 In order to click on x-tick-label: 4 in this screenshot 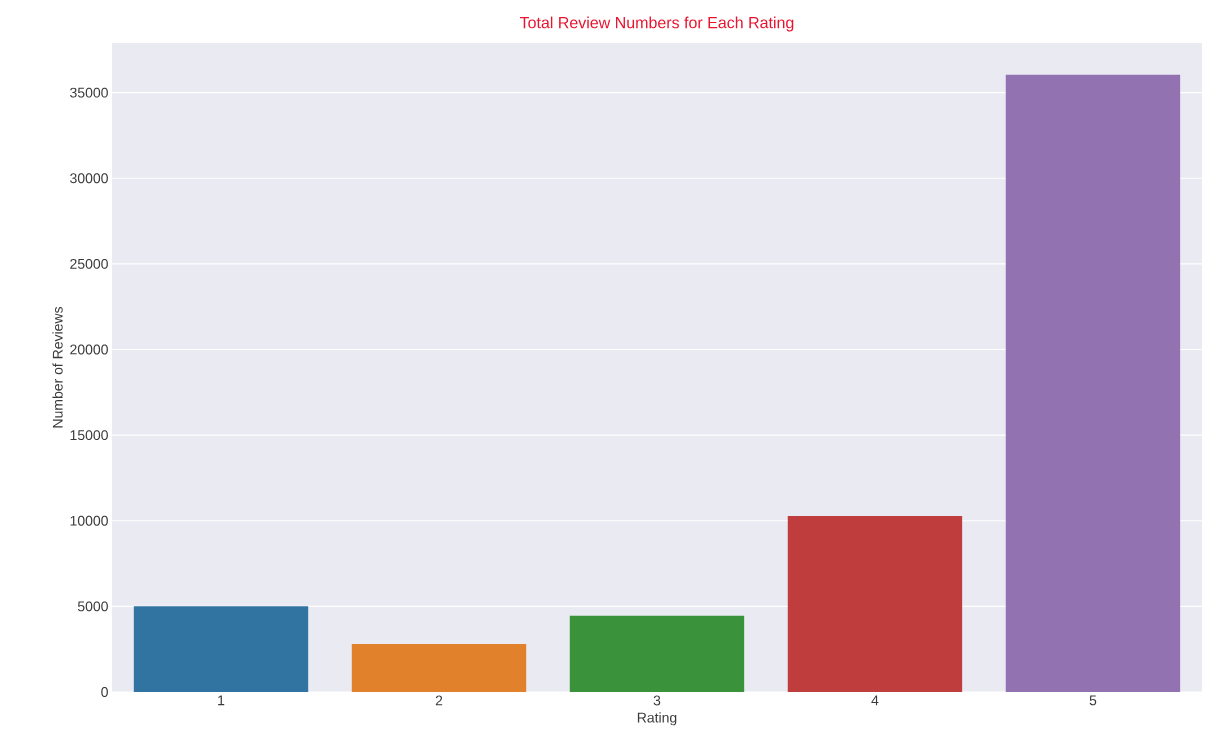, I will do `click(875, 700)`.